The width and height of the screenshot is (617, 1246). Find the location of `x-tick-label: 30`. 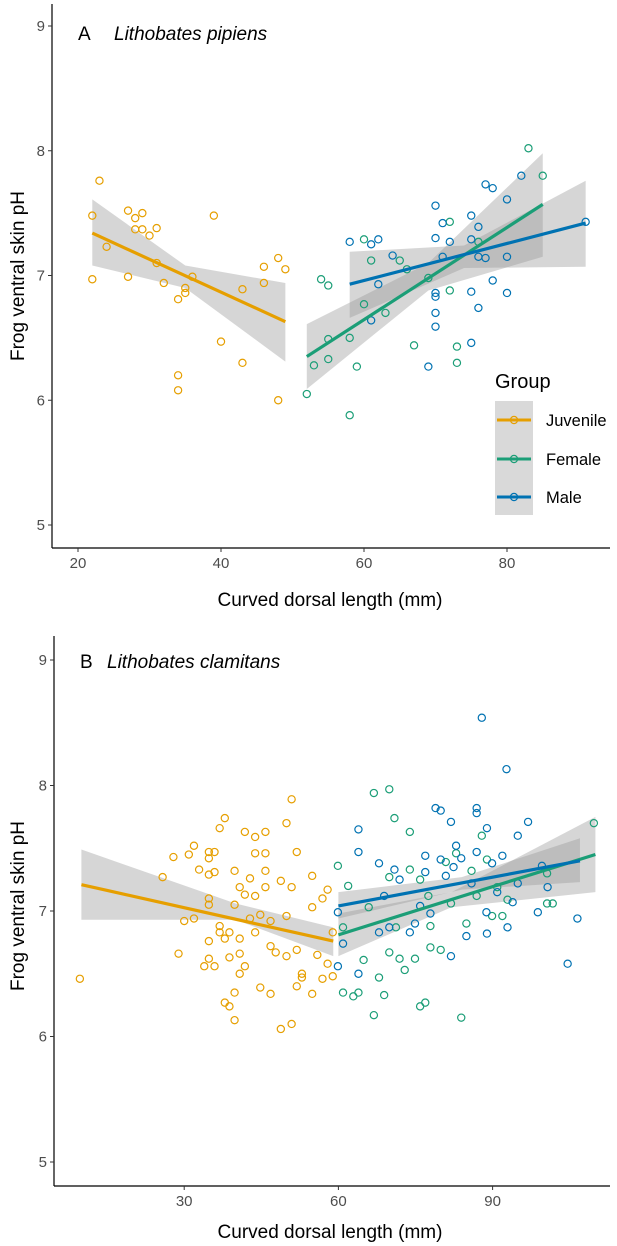

x-tick-label: 30 is located at coordinates (184, 1201).